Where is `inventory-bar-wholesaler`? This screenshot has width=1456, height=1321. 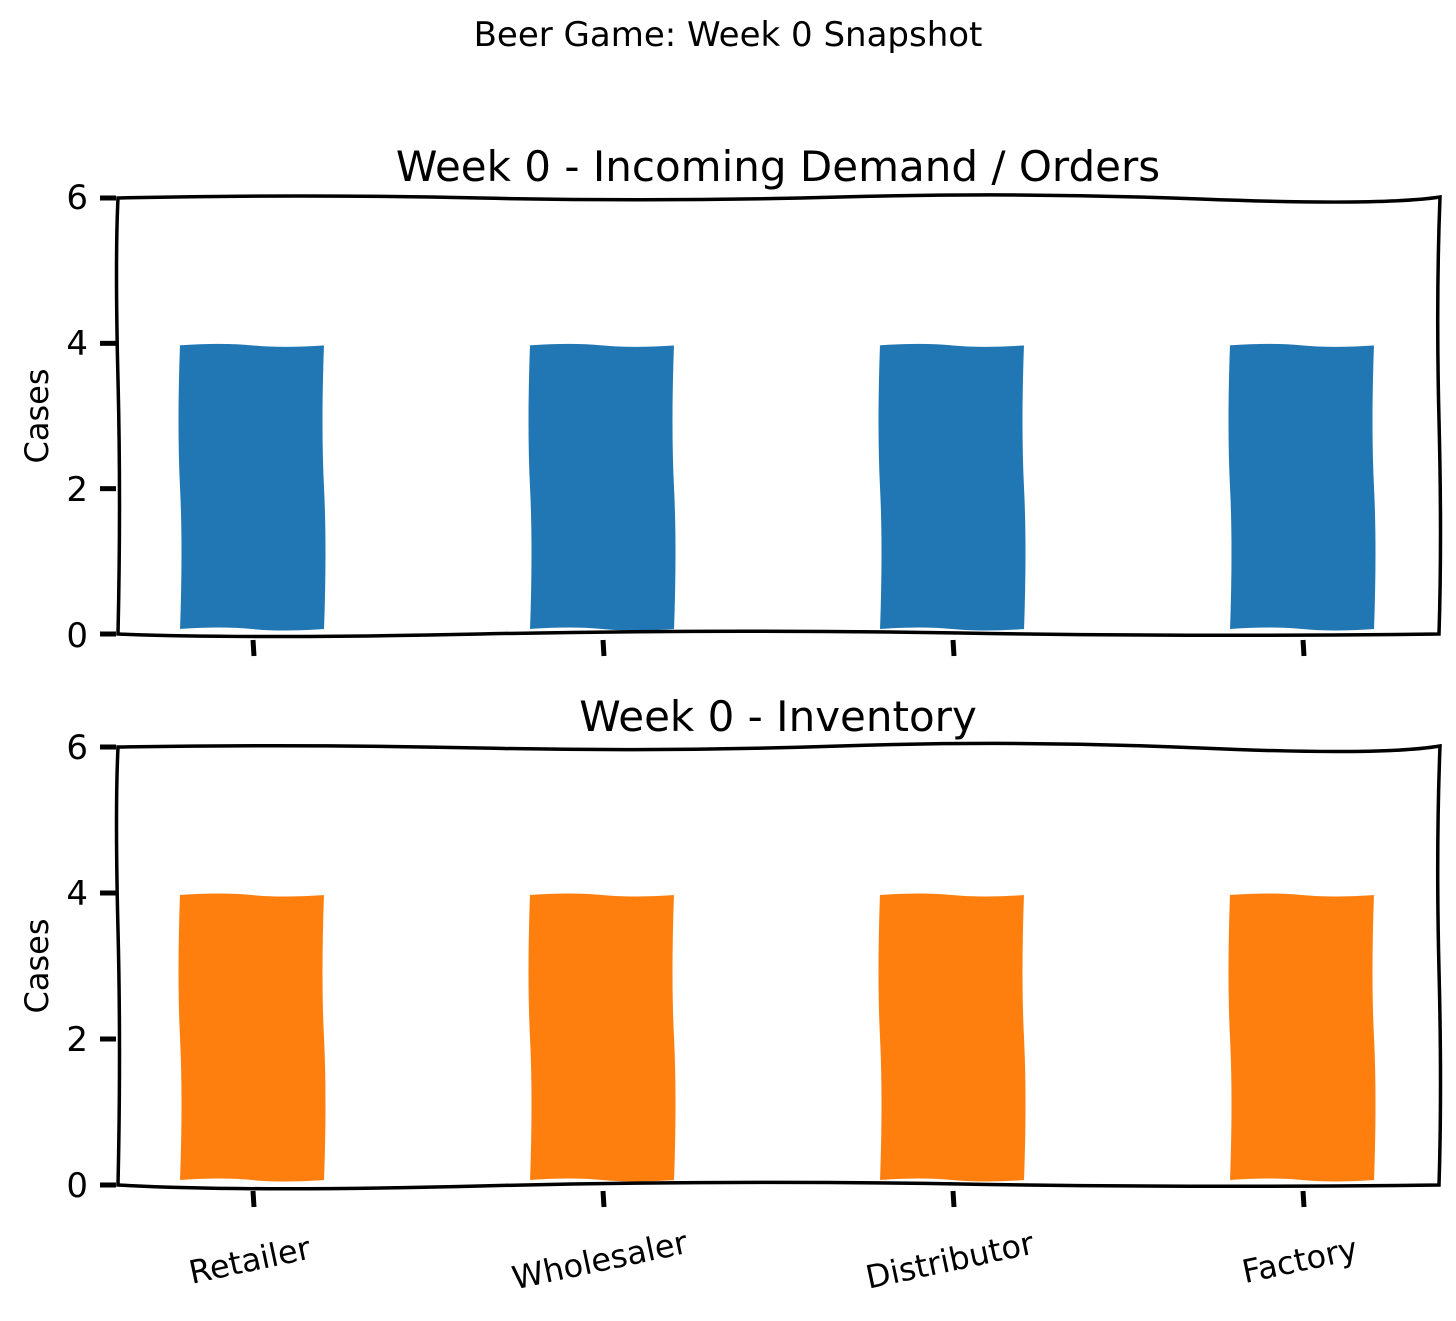 inventory-bar-wholesaler is located at coordinates (602, 1037).